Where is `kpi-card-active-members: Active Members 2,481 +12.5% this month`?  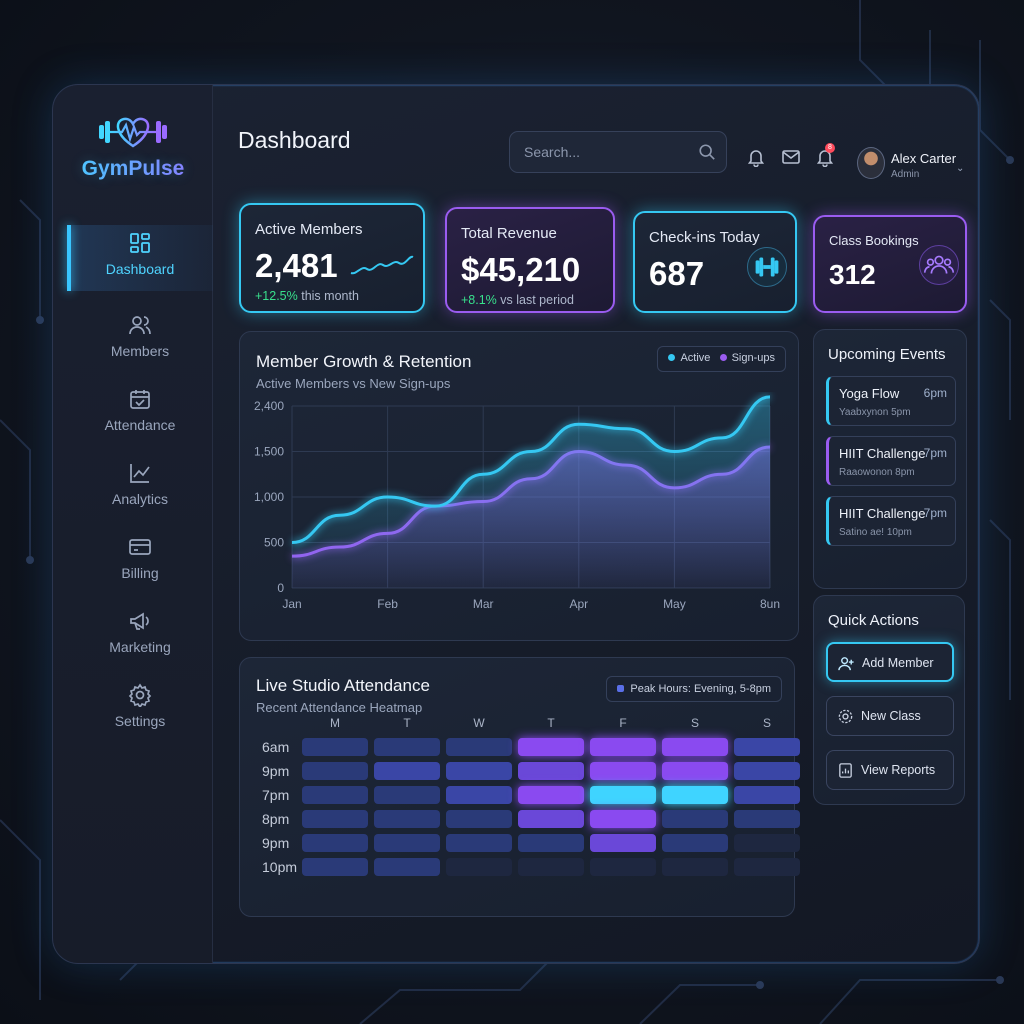 kpi-card-active-members: Active Members 2,481 +12.5% this month is located at coordinates (332, 258).